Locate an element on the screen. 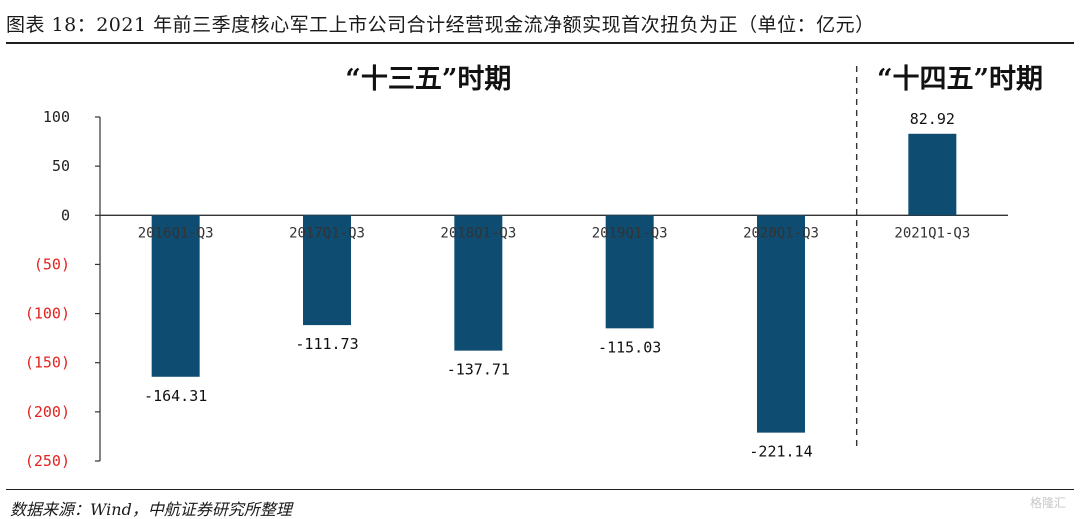 The height and width of the screenshot is (519, 1080). period-label-14th: “十四五”时期 is located at coordinates (960, 79).